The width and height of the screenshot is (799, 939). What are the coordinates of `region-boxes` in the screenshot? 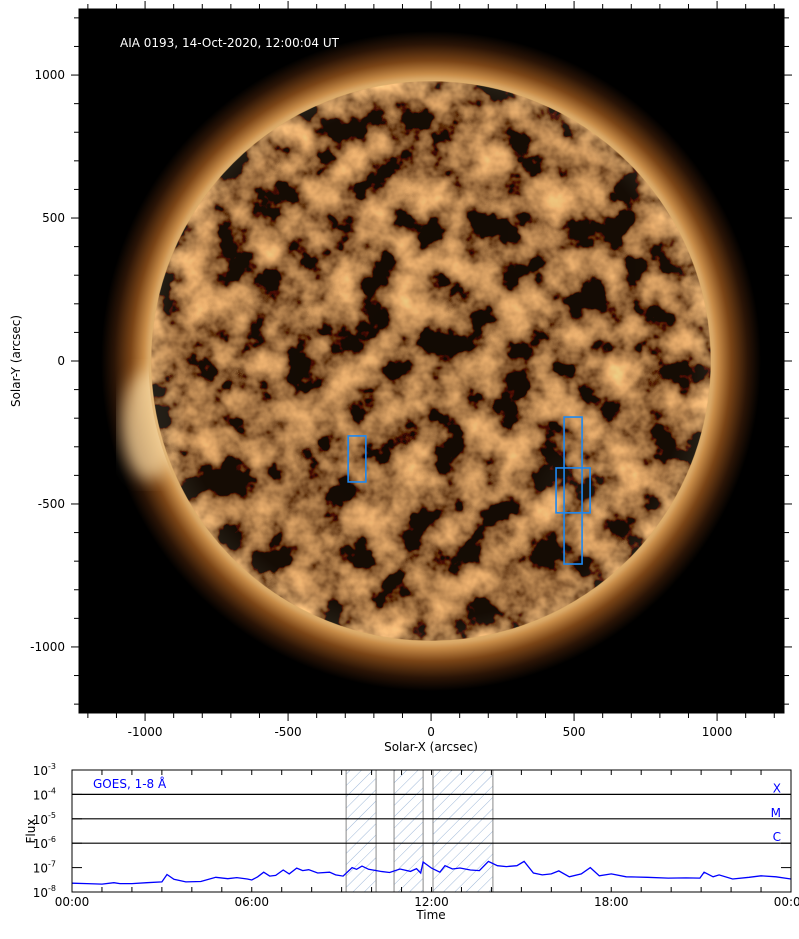 It's located at (469, 490).